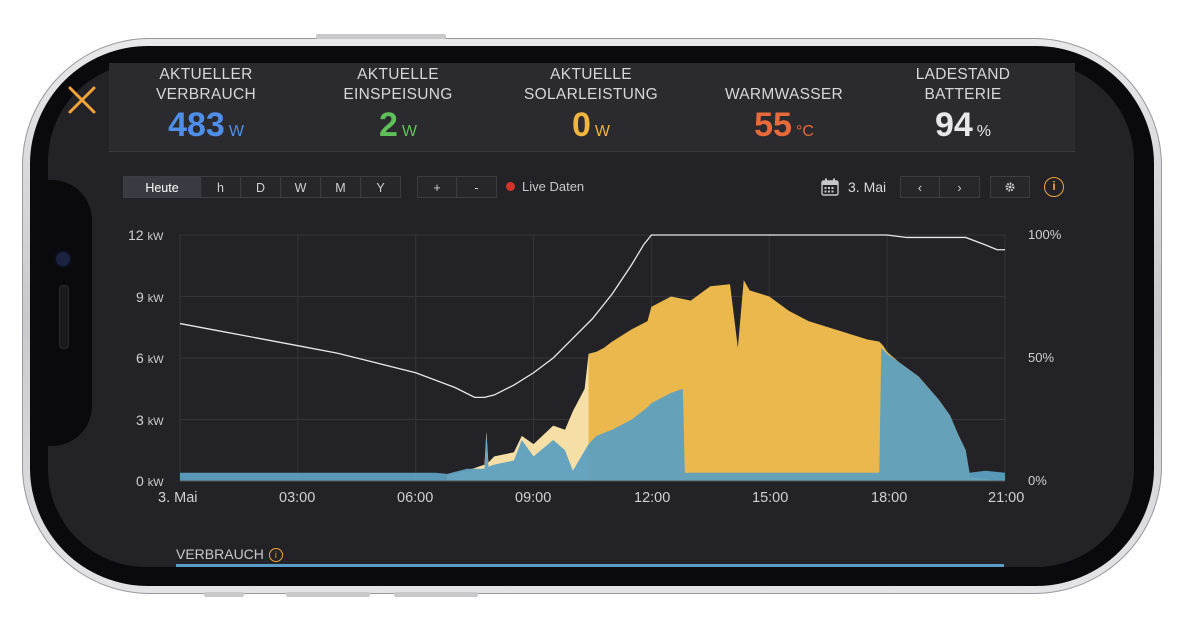 The height and width of the screenshot is (627, 1190). I want to click on x-tick: 15:00, so click(770, 498).